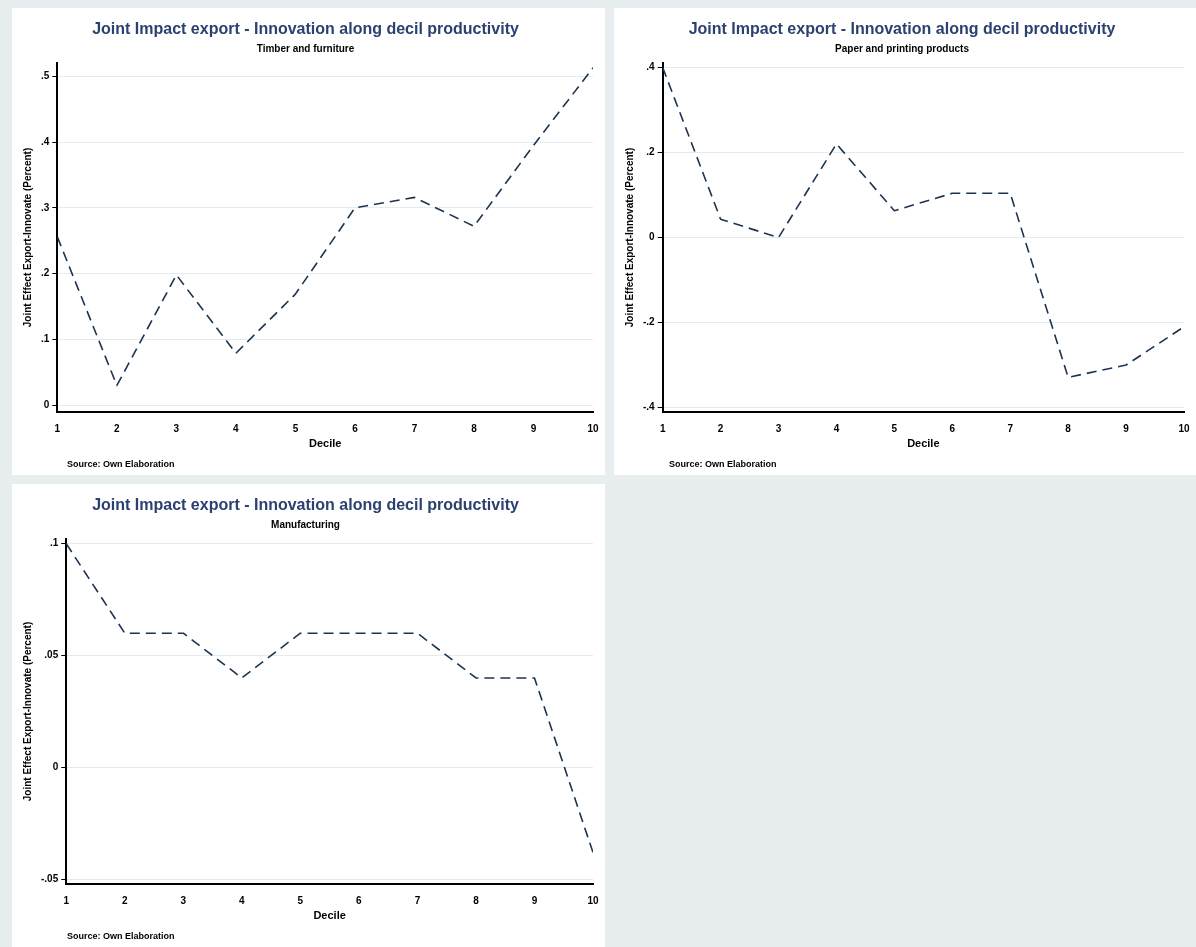  What do you see at coordinates (45, 207) in the screenshot?
I see `y-tick-label: .3` at bounding box center [45, 207].